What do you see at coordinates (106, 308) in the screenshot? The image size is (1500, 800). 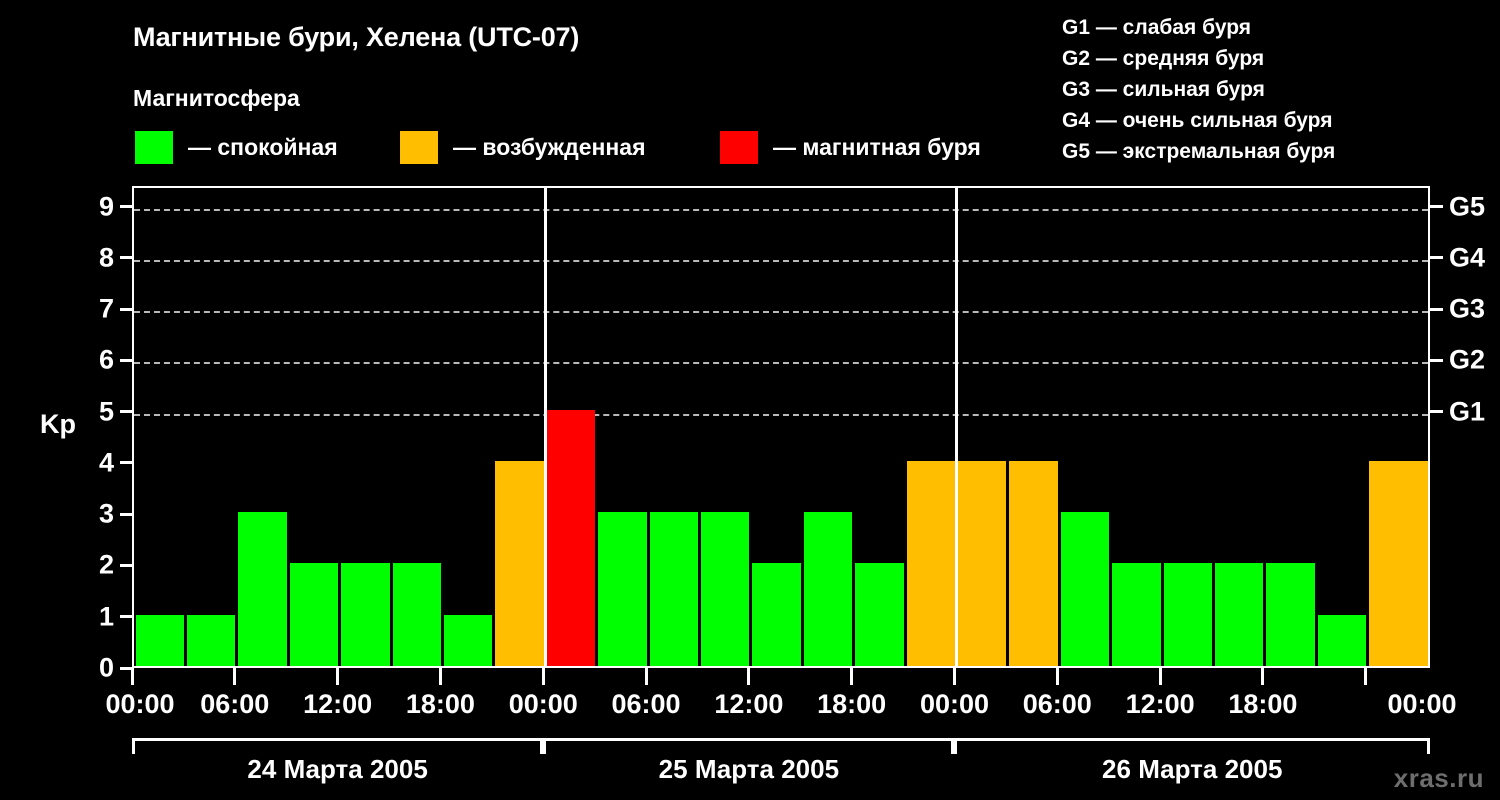 I see `y-tick-label-7: 7` at bounding box center [106, 308].